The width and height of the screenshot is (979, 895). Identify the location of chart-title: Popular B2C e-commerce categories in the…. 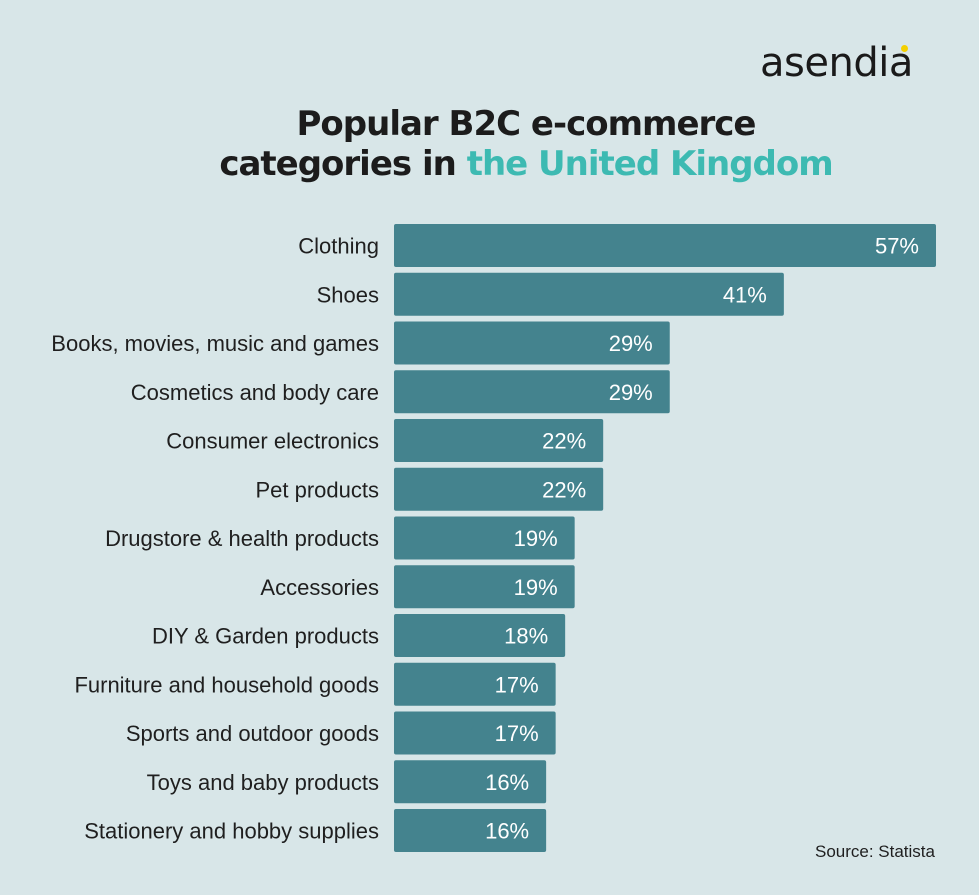
(489, 144).